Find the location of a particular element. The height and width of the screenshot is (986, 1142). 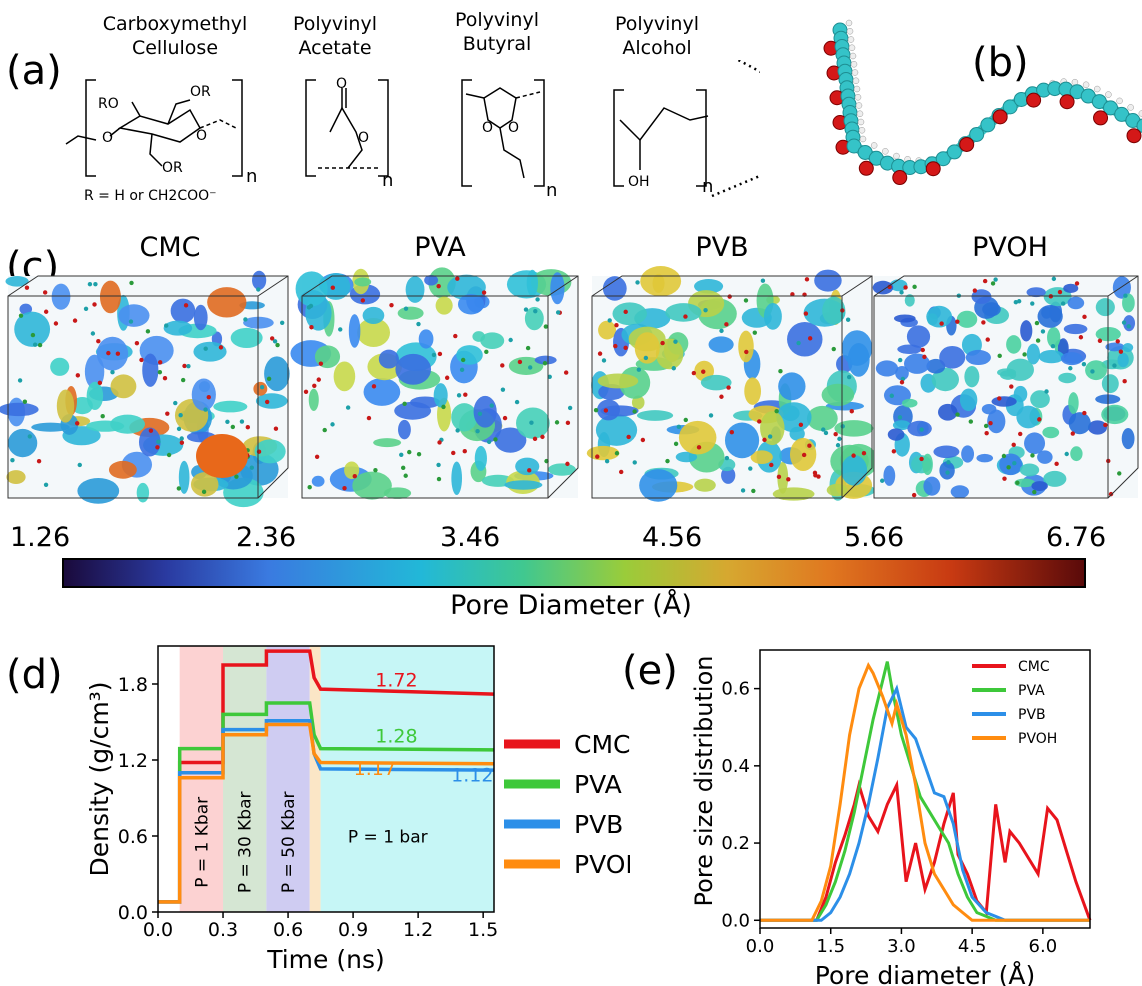

box-title-cmc: CMC is located at coordinates (170, 247).